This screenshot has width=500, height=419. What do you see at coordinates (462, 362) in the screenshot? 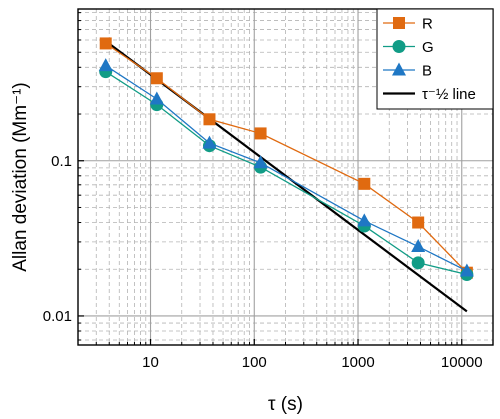
I see `x-tick-label: 10000` at bounding box center [462, 362].